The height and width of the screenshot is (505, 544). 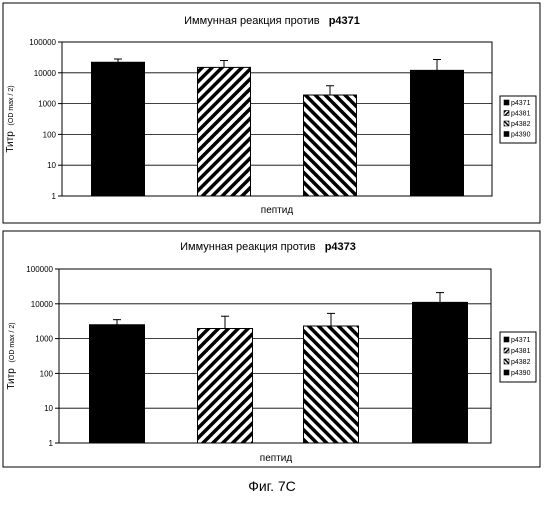 What do you see at coordinates (277, 210) in the screenshot?
I see `chart-1-x-axis-label: пептид` at bounding box center [277, 210].